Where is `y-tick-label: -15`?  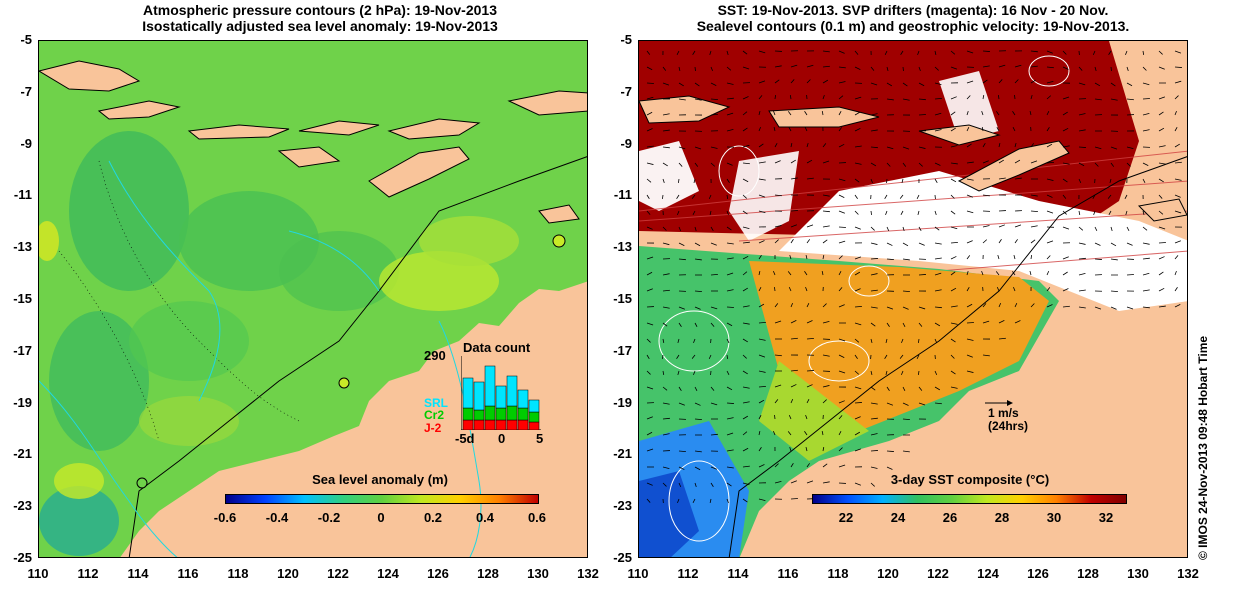 y-tick-label: -15 is located at coordinates (22, 298).